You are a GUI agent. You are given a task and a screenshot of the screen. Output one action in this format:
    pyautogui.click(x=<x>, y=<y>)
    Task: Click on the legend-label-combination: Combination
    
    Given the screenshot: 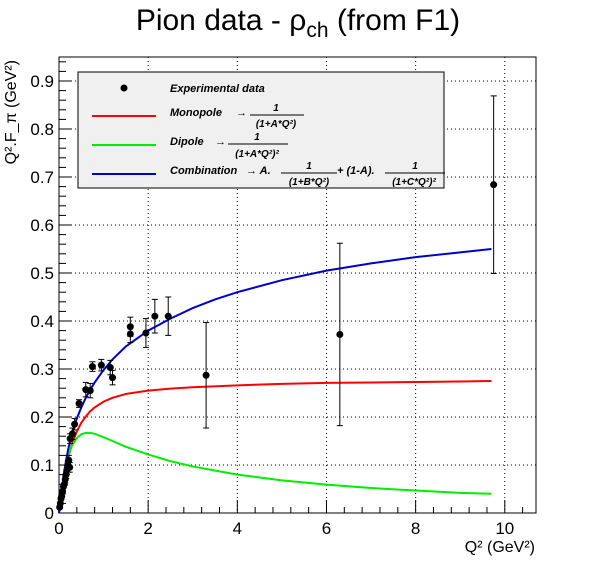 What is the action you would take?
    pyautogui.click(x=203, y=171)
    